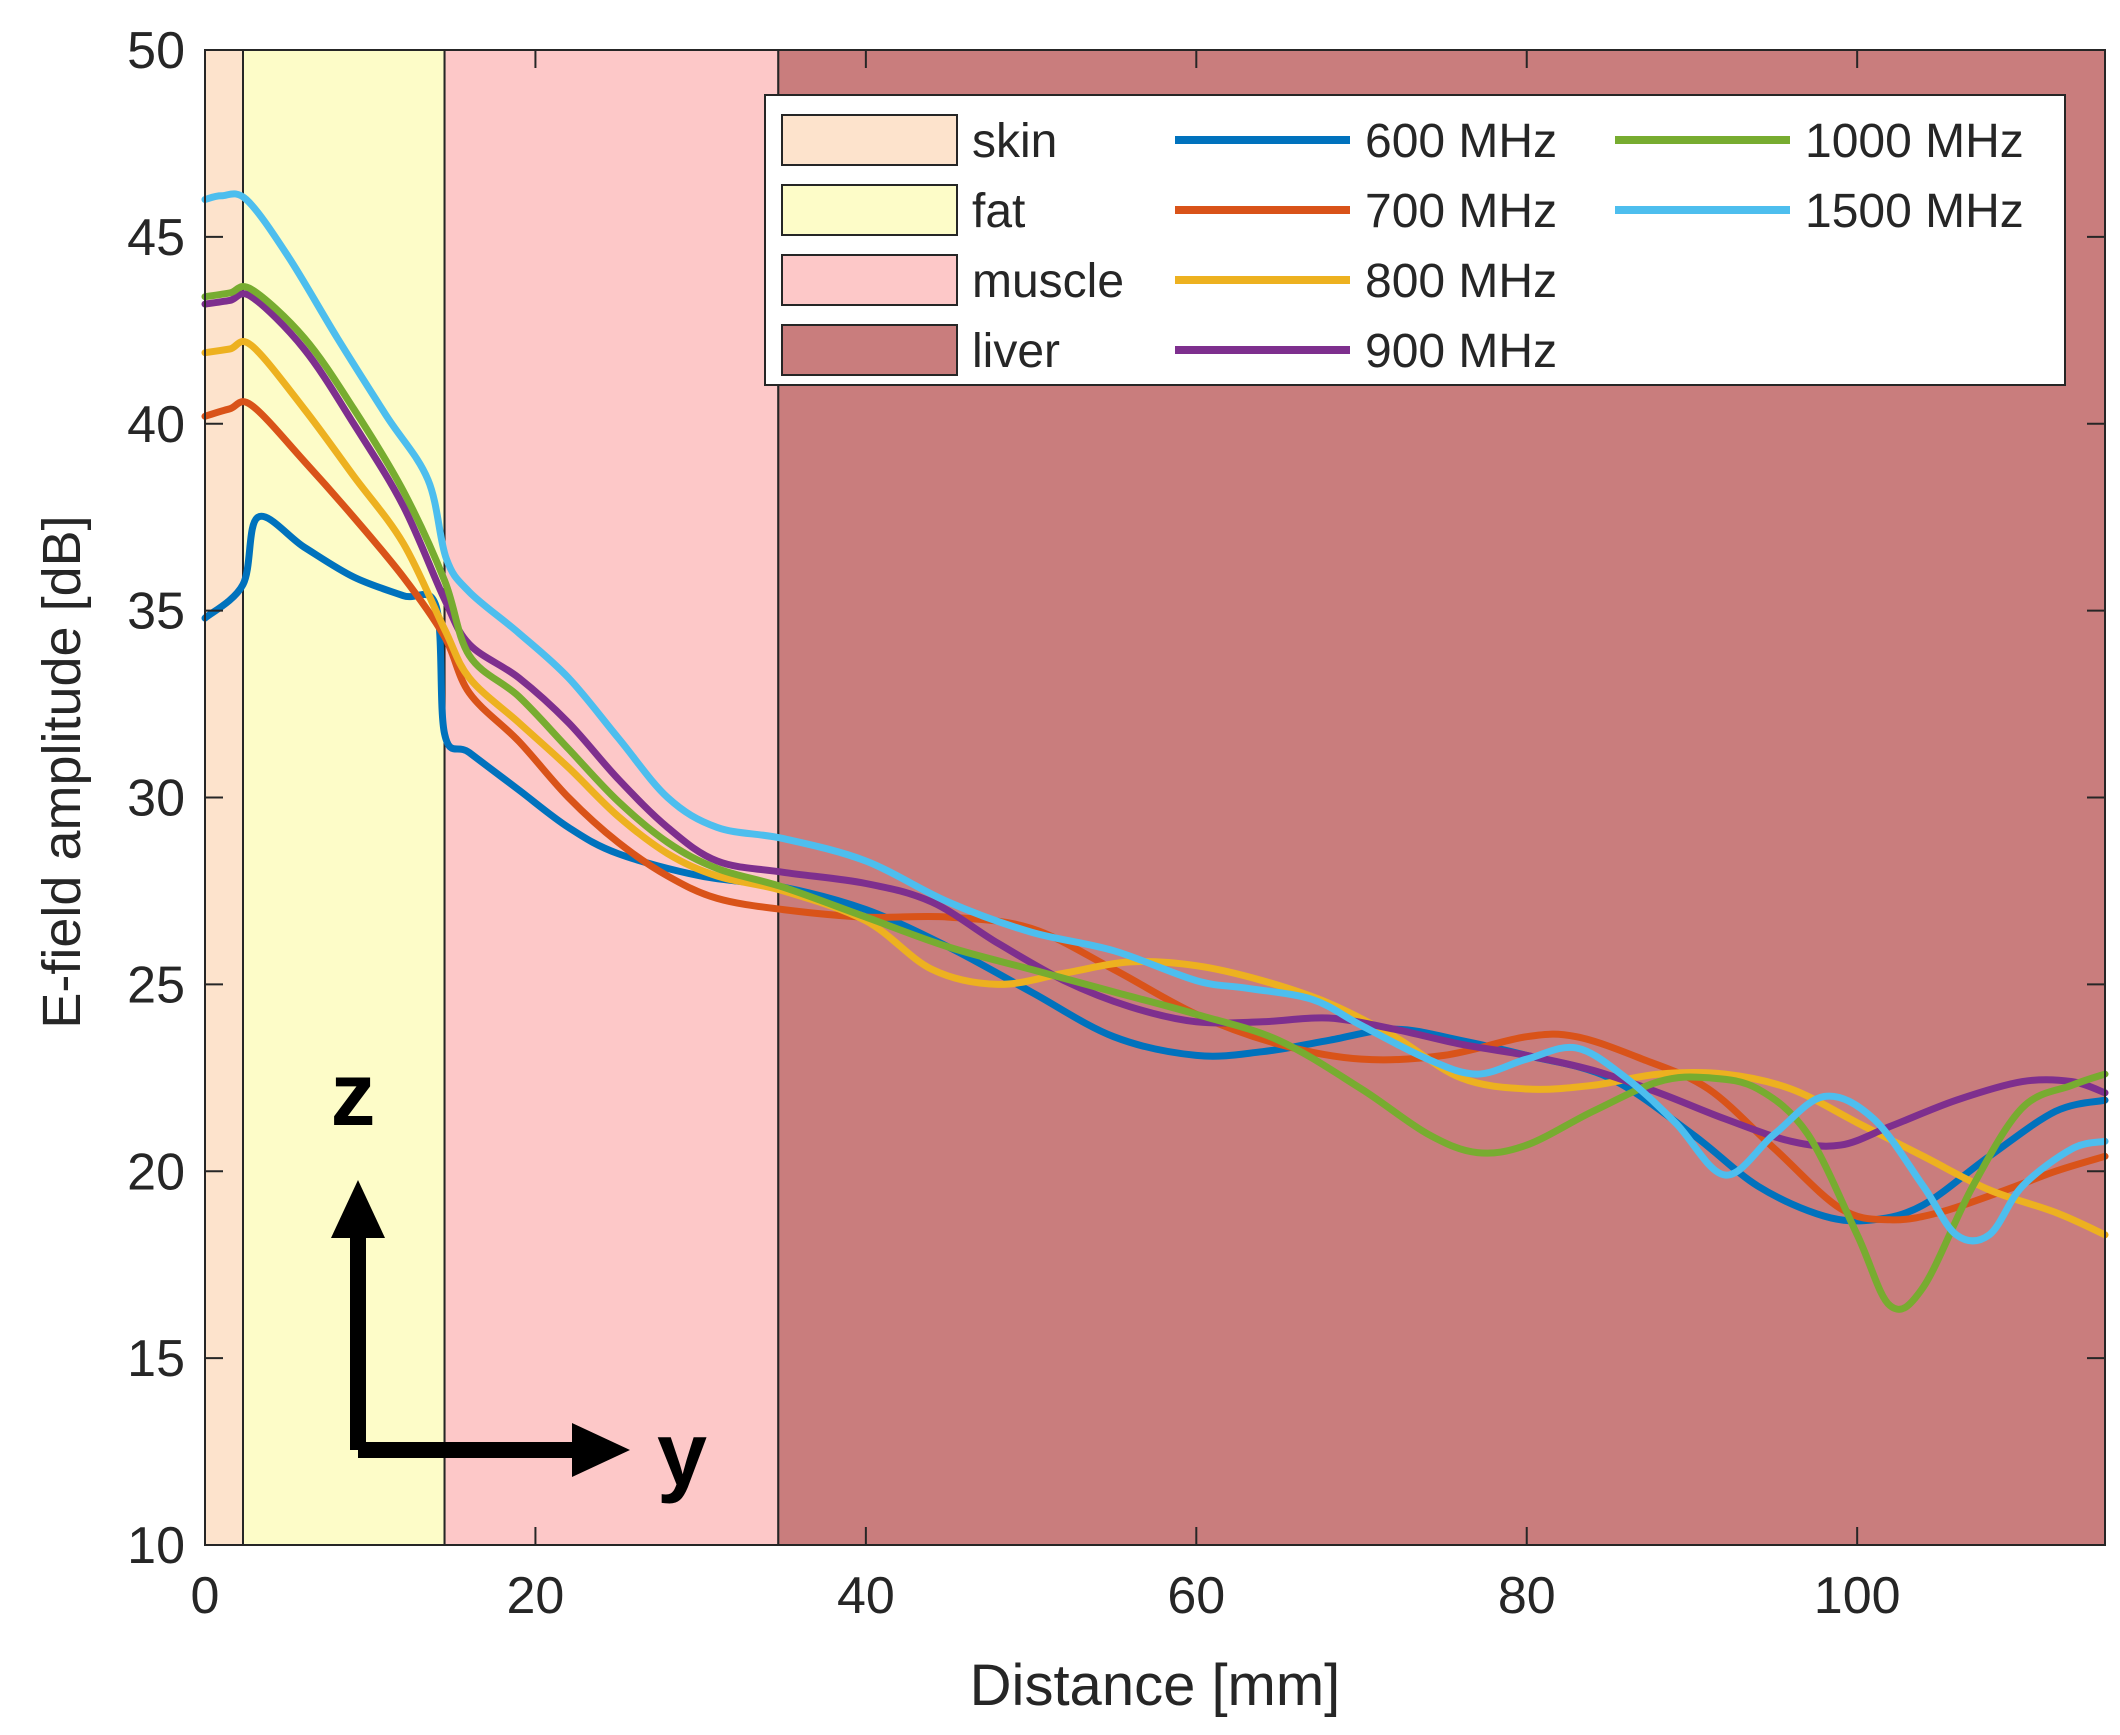  What do you see at coordinates (156, 425) in the screenshot?
I see `y-tick-label: 40` at bounding box center [156, 425].